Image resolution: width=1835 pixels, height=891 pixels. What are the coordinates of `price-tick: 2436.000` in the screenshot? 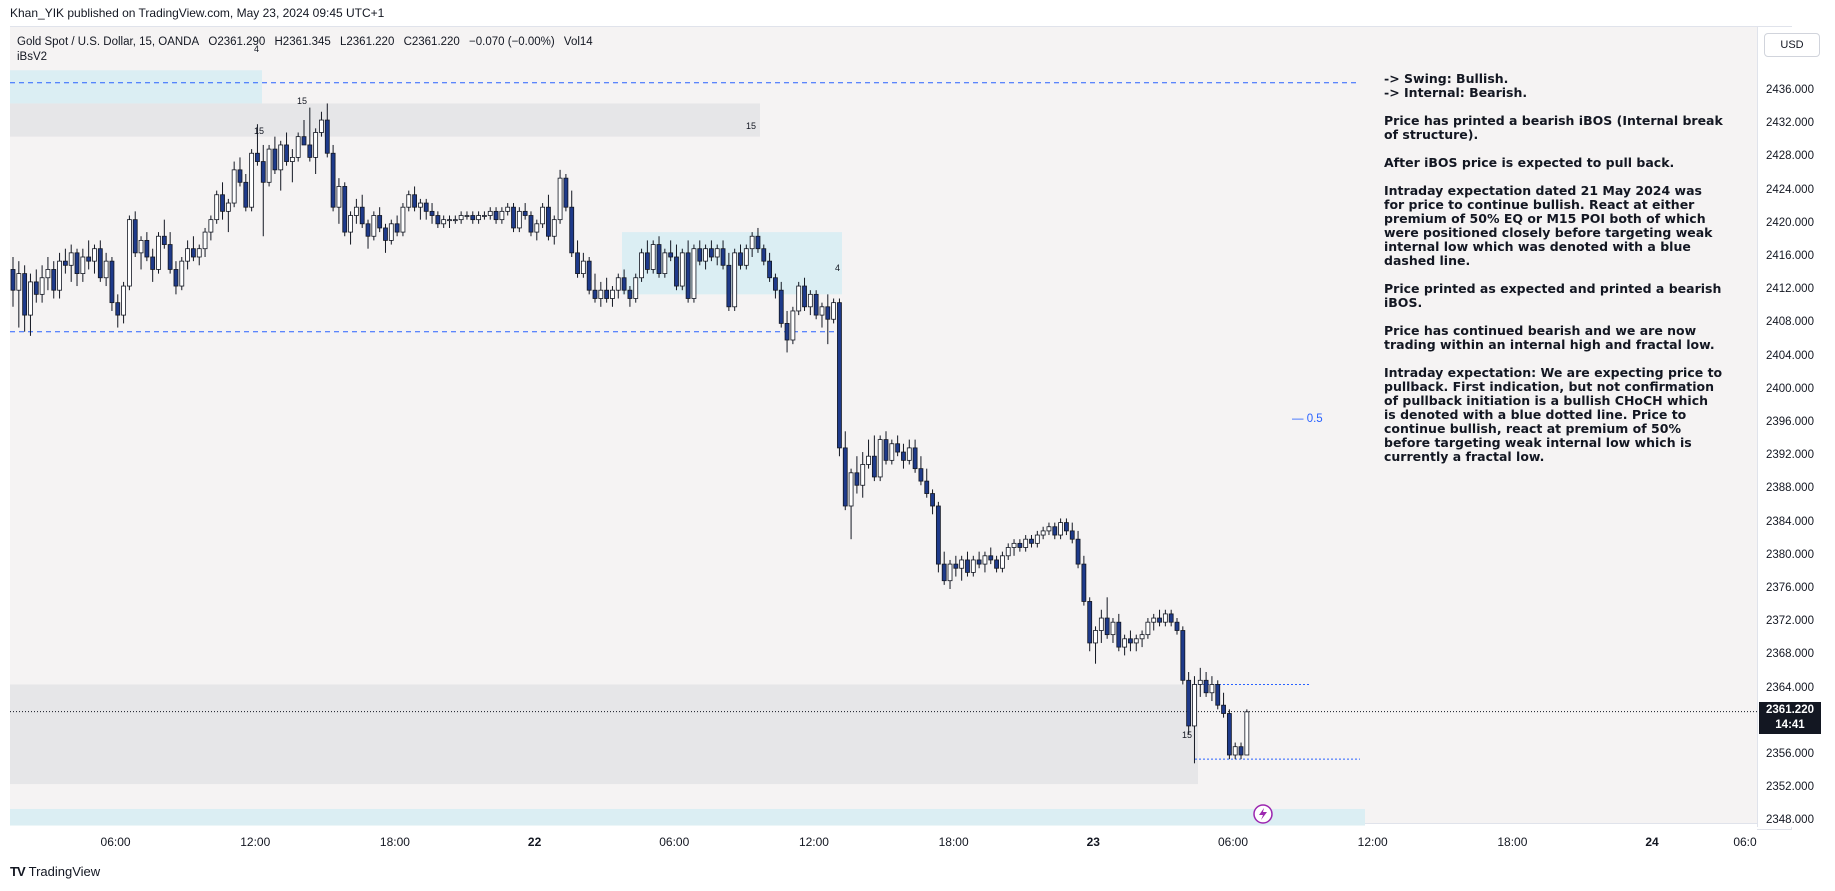 It's located at (1790, 90).